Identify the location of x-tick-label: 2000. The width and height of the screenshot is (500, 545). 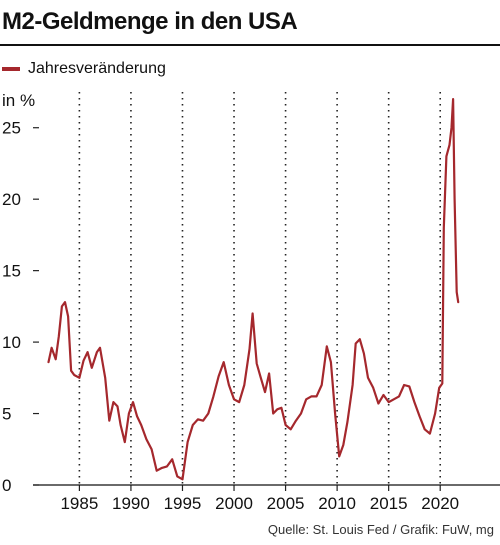
(234, 503).